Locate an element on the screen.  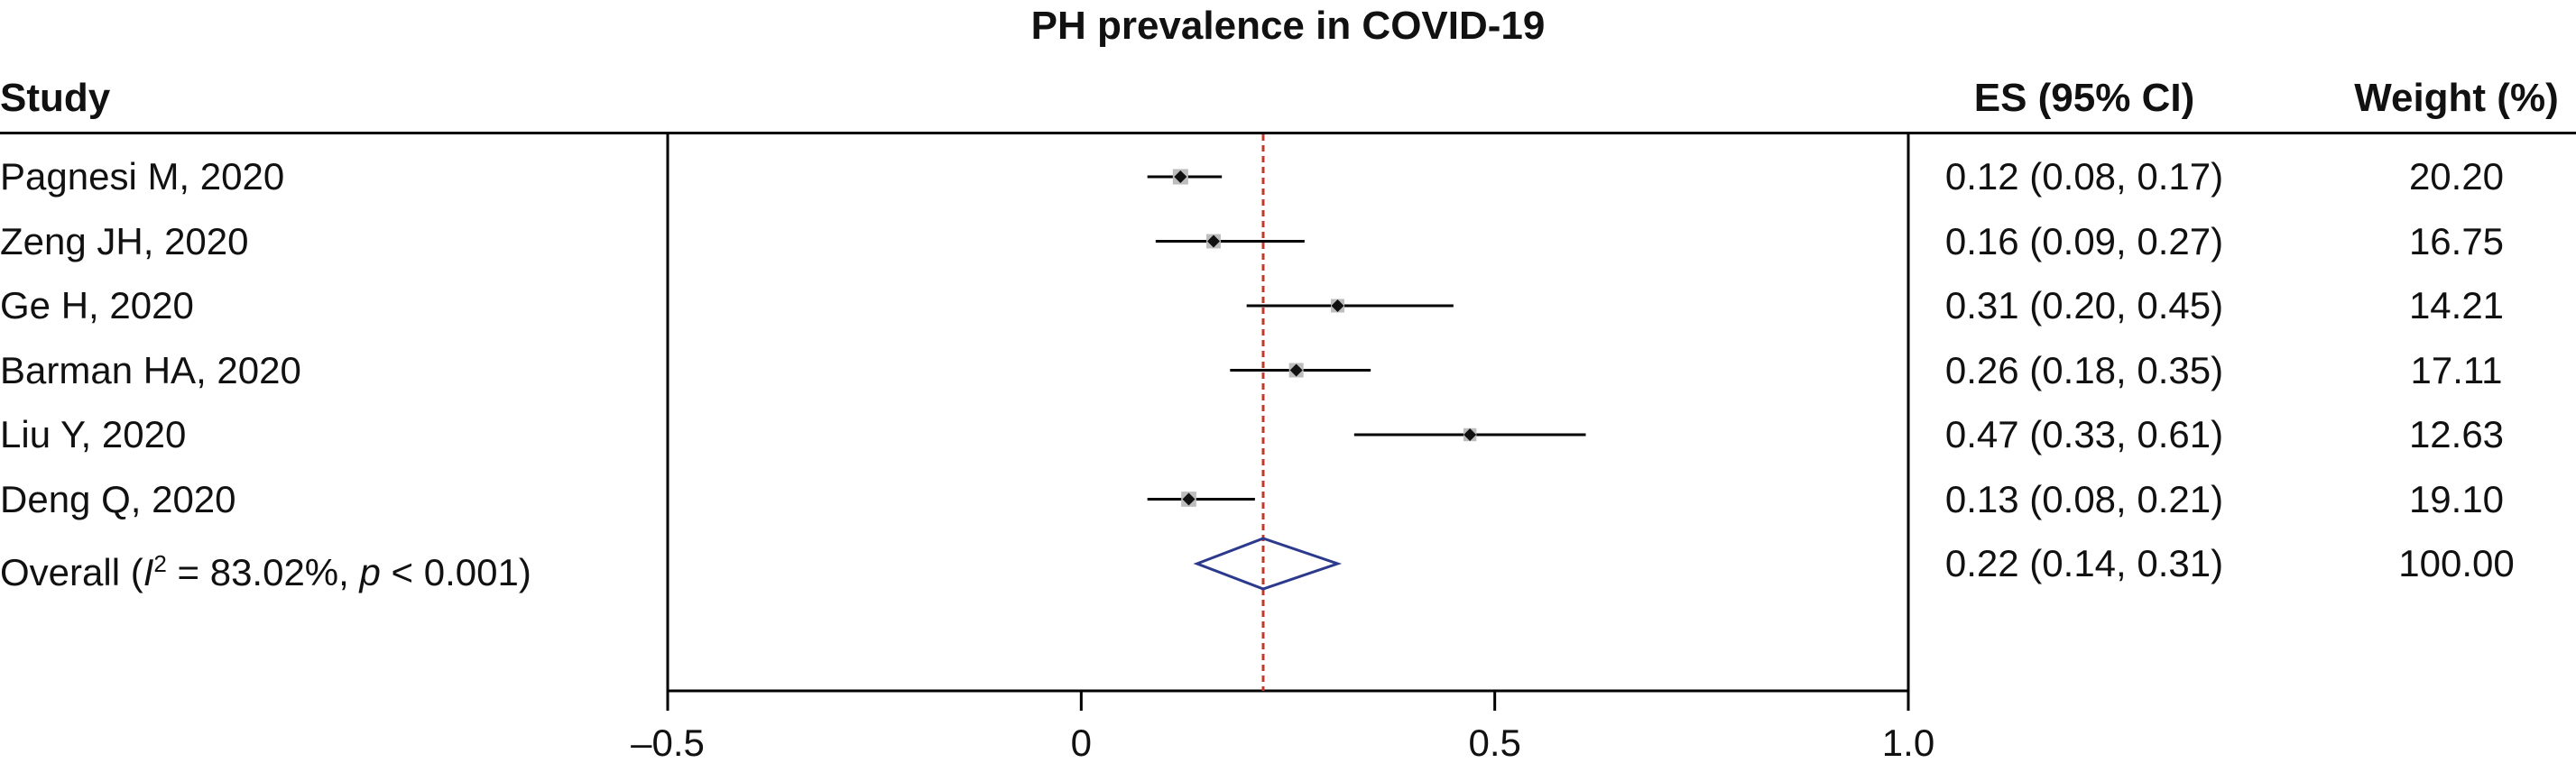
study-es-ci: 0.13 (0.08, 0.21) is located at coordinates (2084, 498).